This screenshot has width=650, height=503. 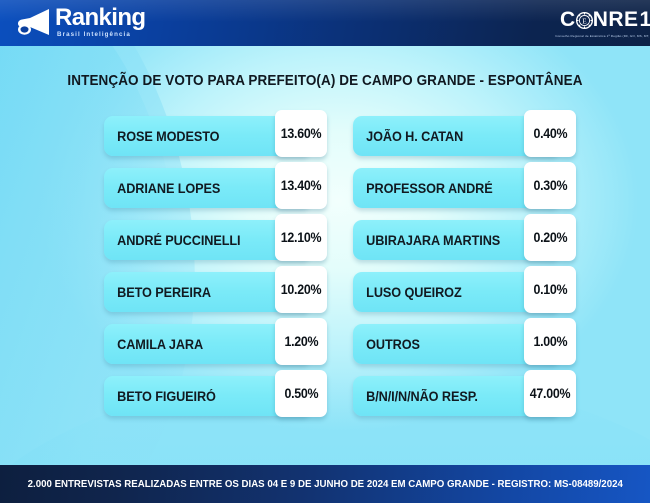 I want to click on svg-text: E, so click(x=584, y=21).